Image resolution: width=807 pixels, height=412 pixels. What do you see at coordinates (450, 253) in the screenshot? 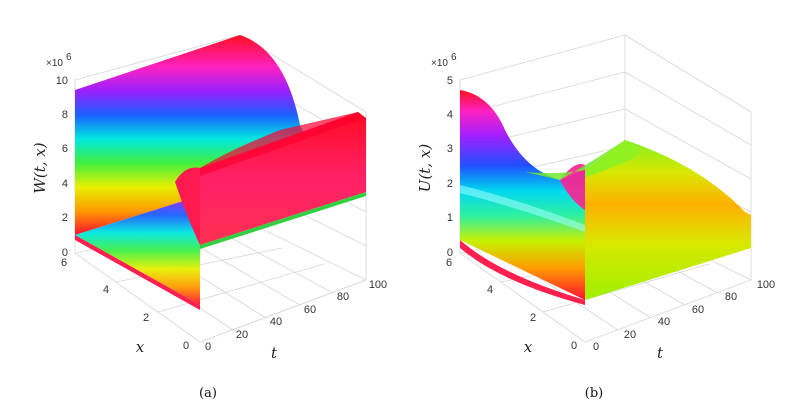
I see `panel-b-z-tick: 0` at bounding box center [450, 253].